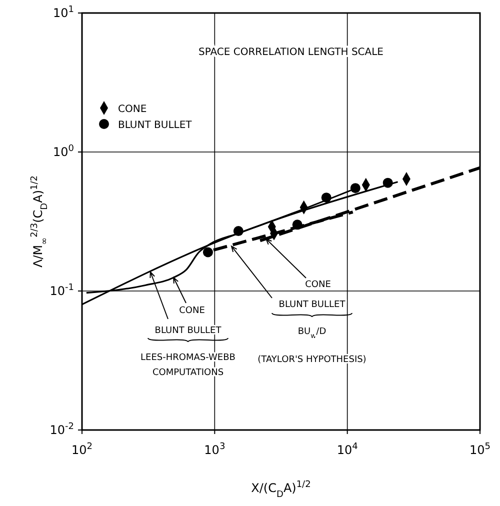  I want to click on x-tick-label: 10$^{5}$, so click(480, 449).